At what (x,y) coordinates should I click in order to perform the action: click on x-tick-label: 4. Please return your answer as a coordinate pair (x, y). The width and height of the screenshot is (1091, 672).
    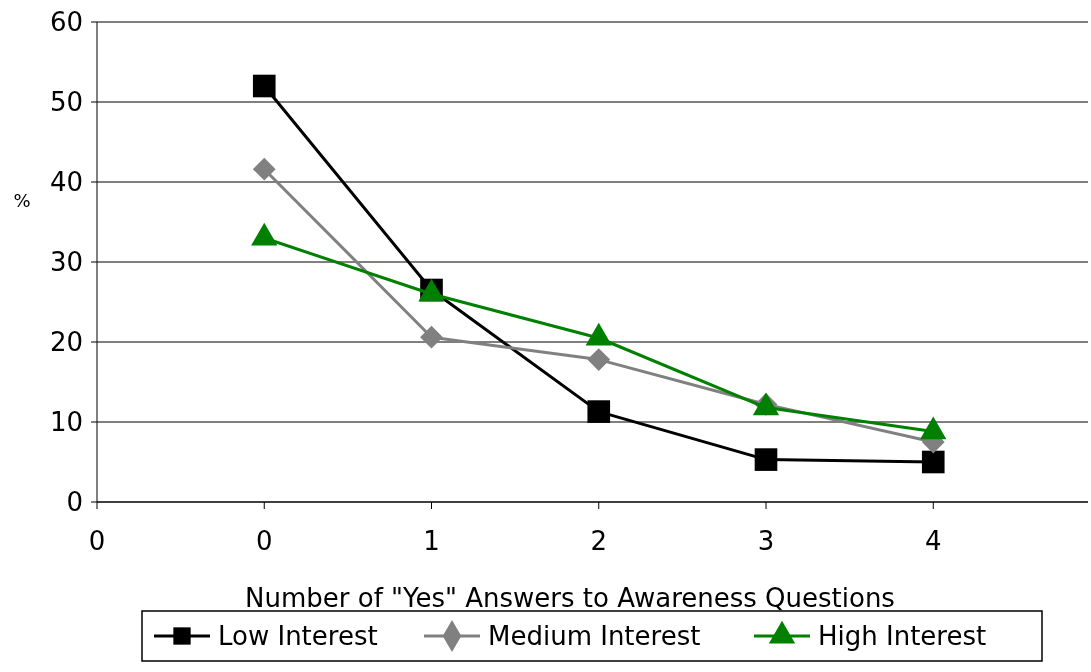
    Looking at the image, I should click on (933, 541).